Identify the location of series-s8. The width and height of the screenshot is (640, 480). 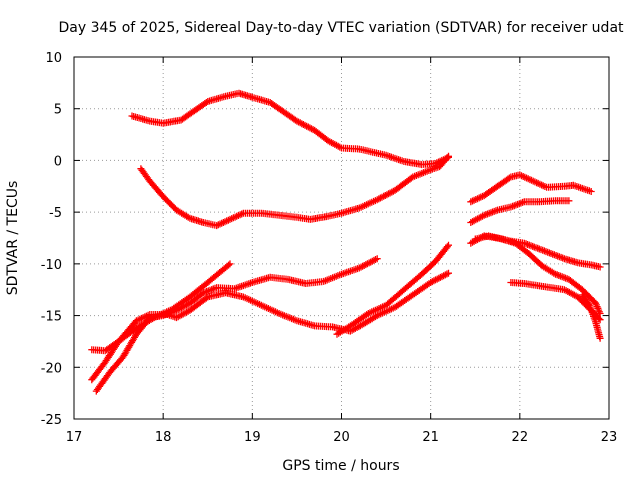
(520, 211).